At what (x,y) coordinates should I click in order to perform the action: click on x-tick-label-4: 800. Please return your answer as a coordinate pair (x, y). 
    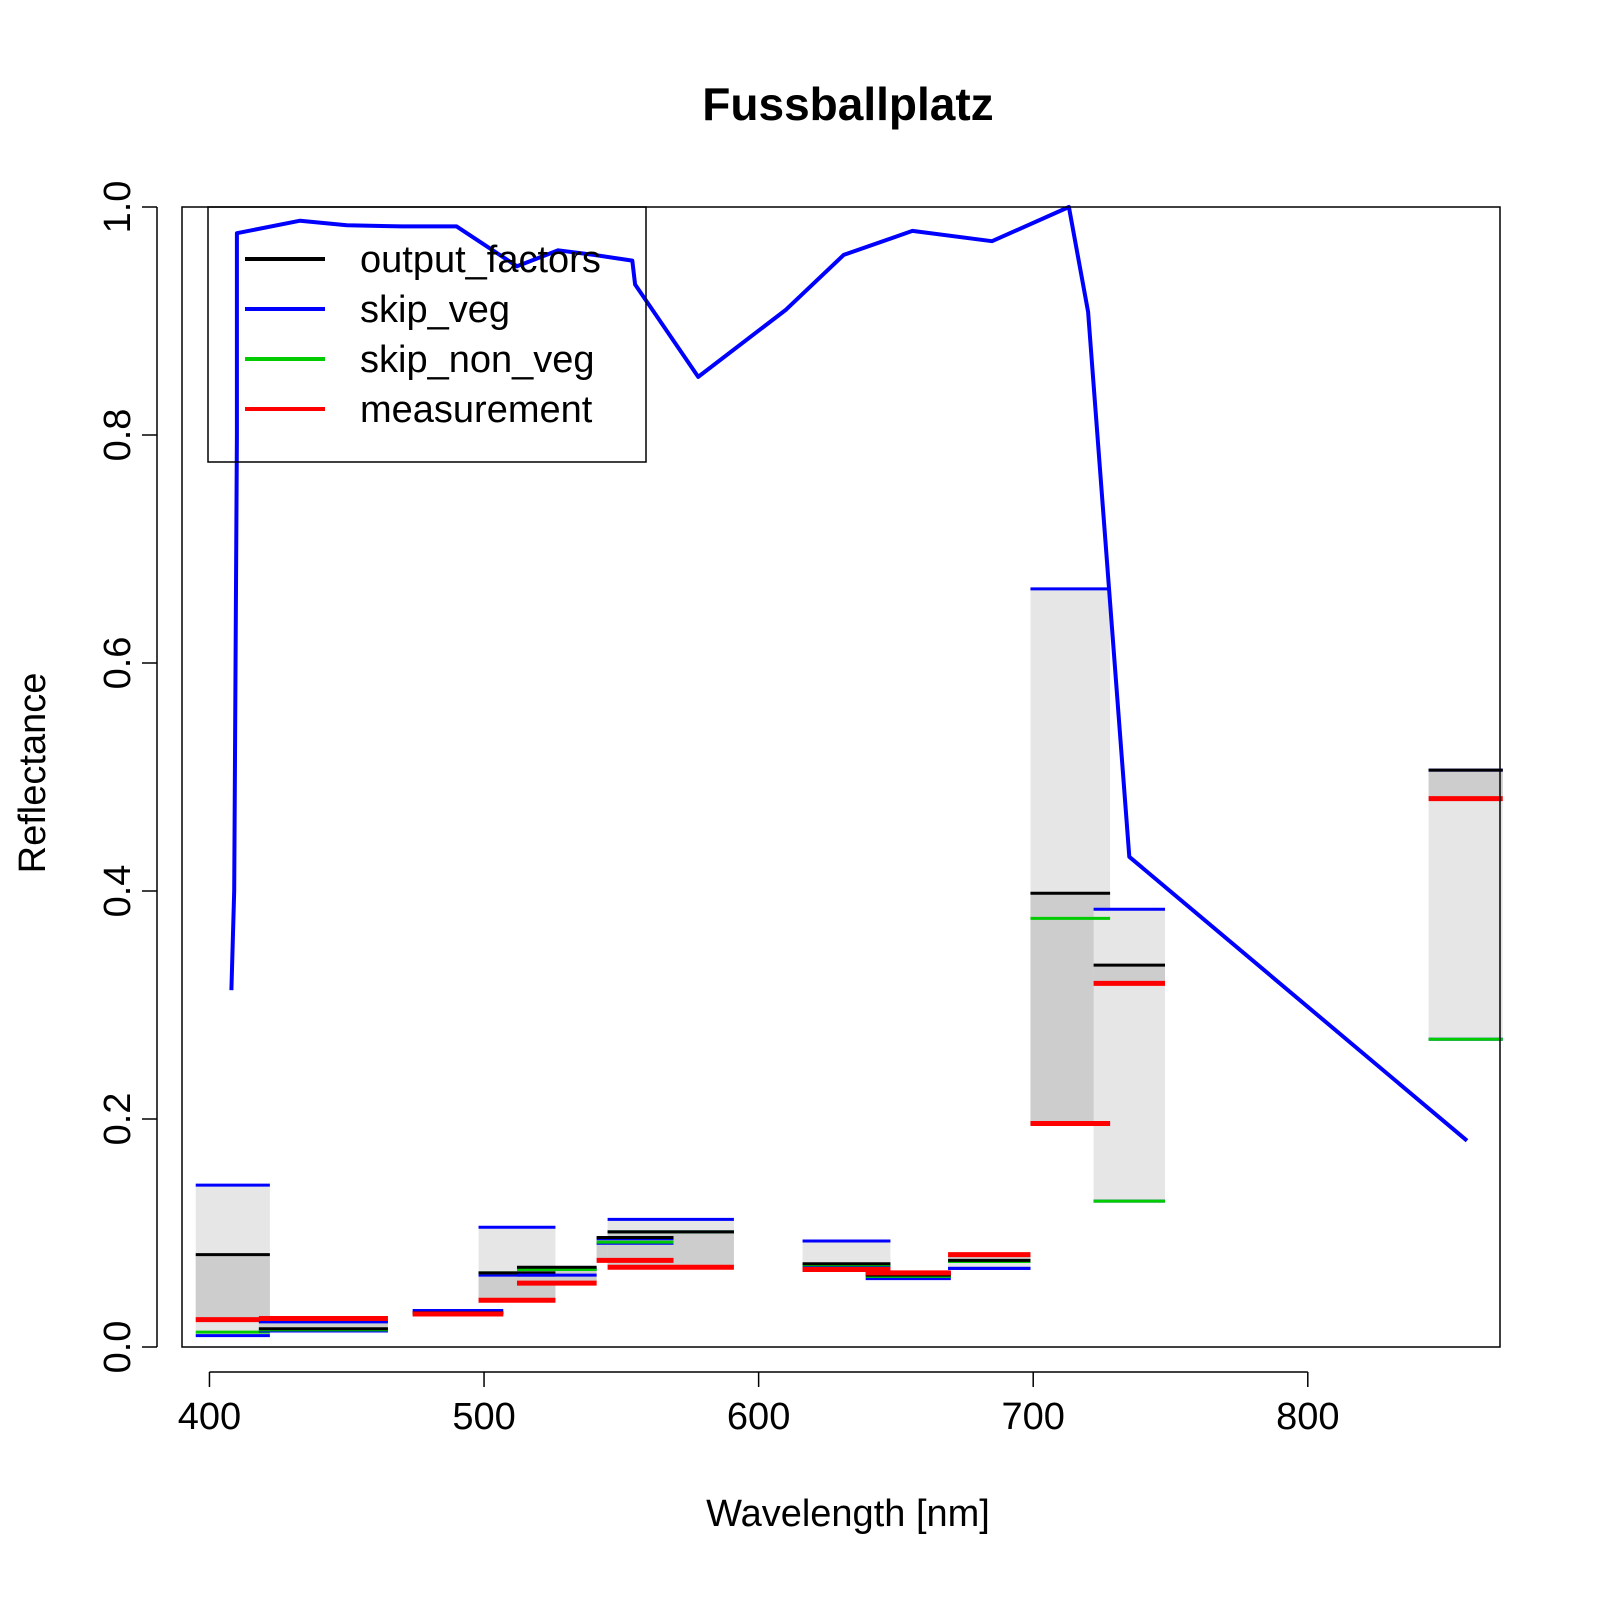
    Looking at the image, I should click on (1307, 1417).